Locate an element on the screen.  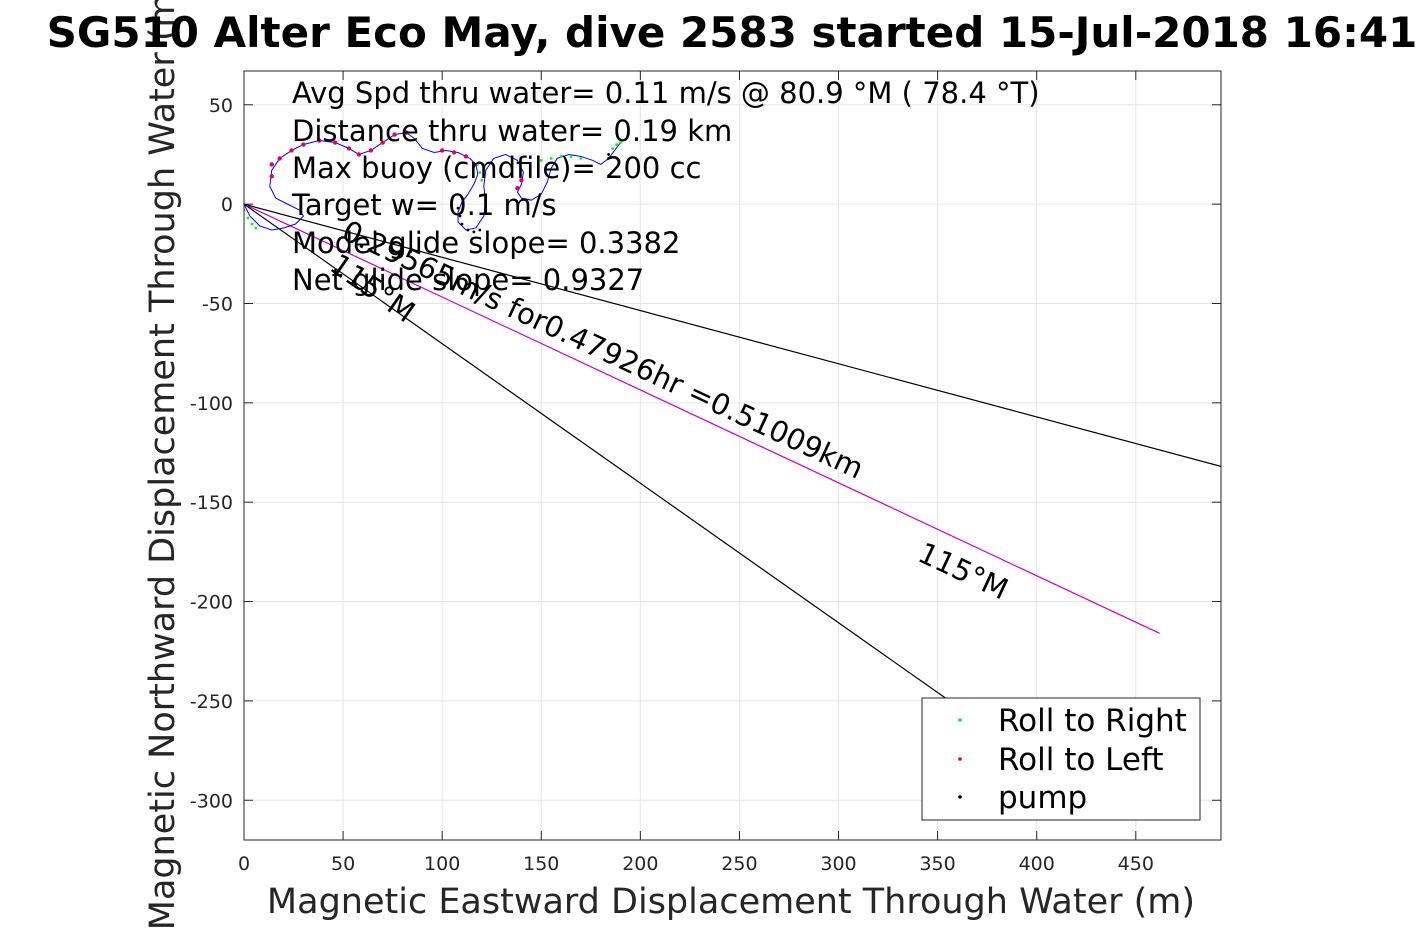
y-tick-label: -300 is located at coordinates (211, 801).